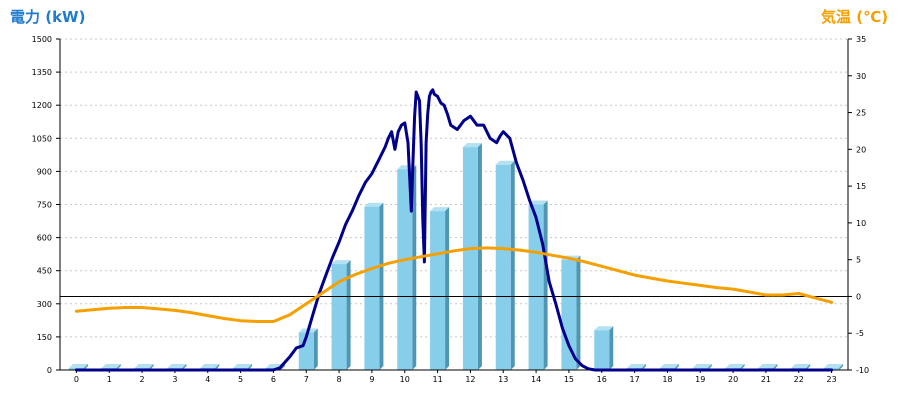  Describe the element at coordinates (733, 379) in the screenshot. I see `x-tick-label: 20` at that location.